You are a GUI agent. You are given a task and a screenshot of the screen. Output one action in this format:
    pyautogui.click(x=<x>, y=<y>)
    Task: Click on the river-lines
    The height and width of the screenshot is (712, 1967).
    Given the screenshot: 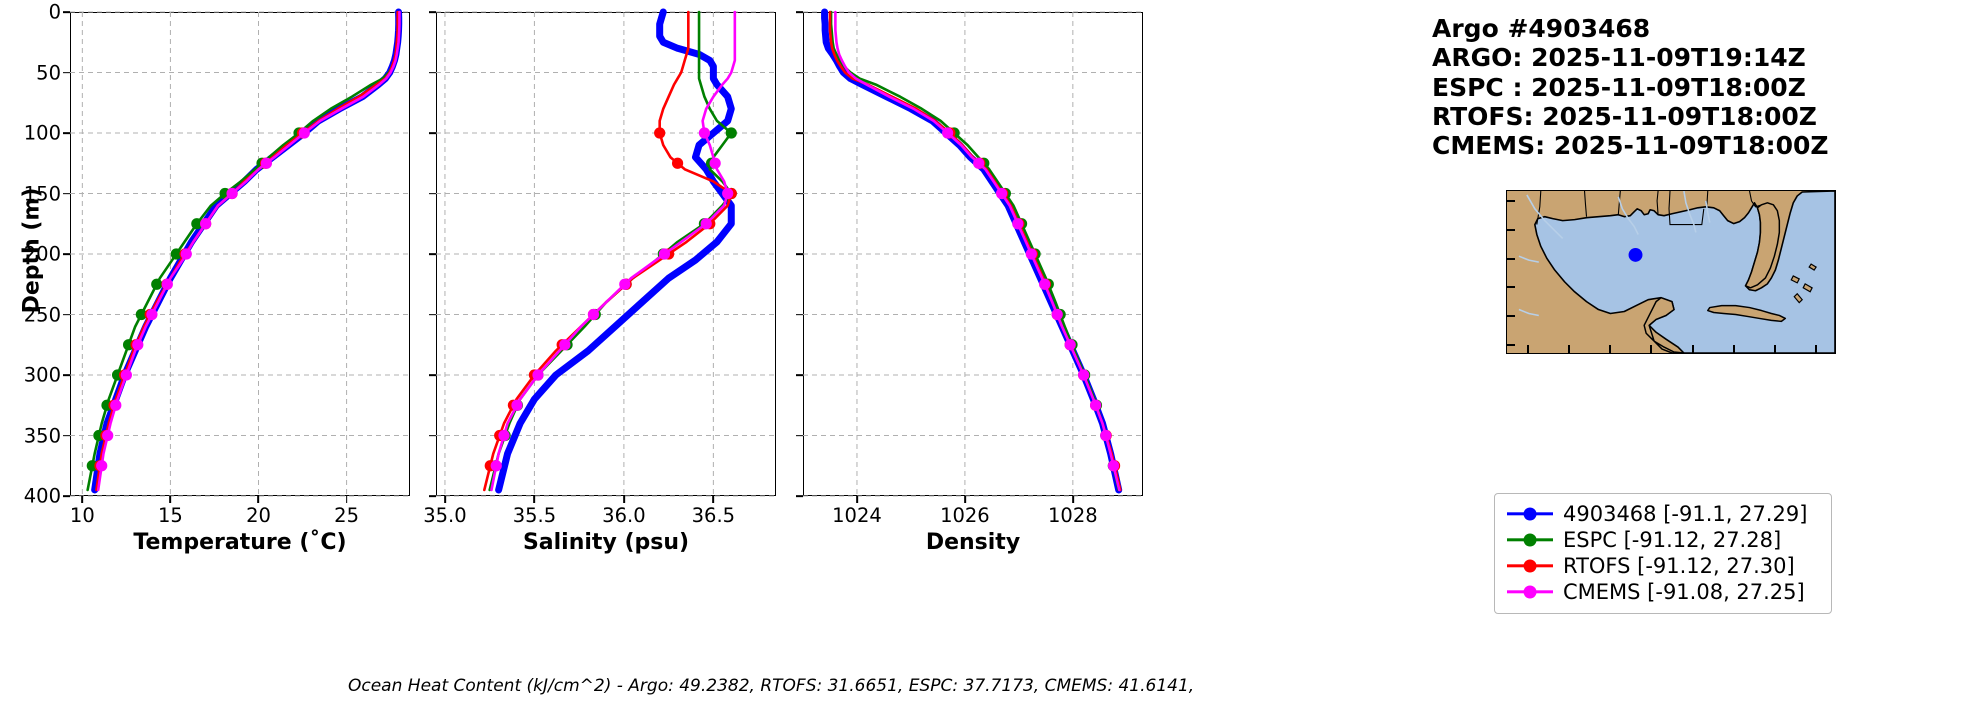 What is the action you would take?
    pyautogui.click(x=1614, y=254)
    